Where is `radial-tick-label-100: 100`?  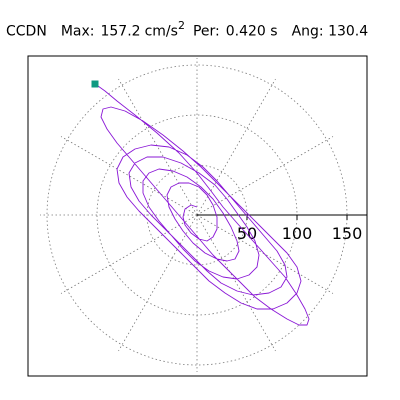 radial-tick-label-100: 100 is located at coordinates (297, 233).